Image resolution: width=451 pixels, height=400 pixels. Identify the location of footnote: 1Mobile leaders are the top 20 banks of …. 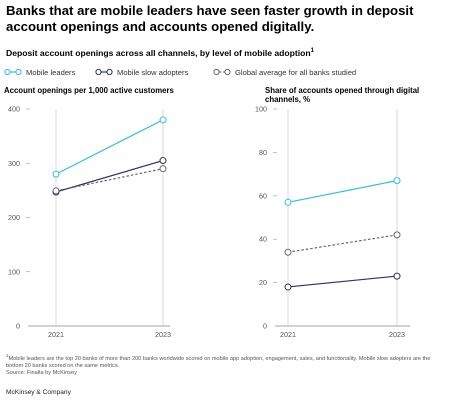
(226, 365).